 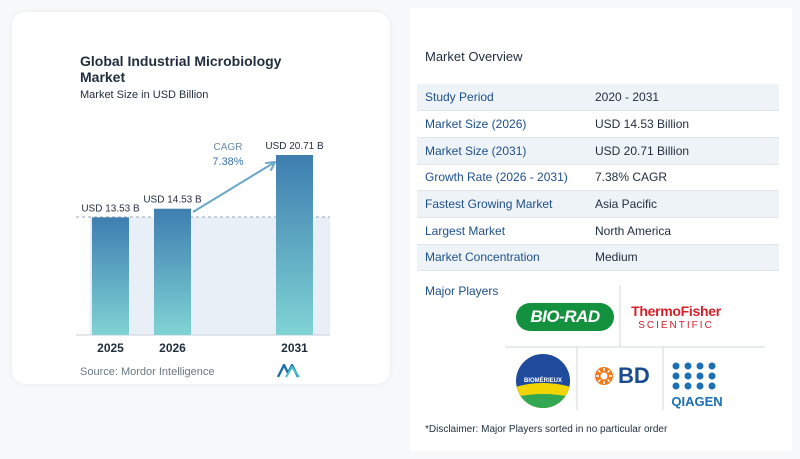 I want to click on mordor-logo-icon, so click(x=288, y=371).